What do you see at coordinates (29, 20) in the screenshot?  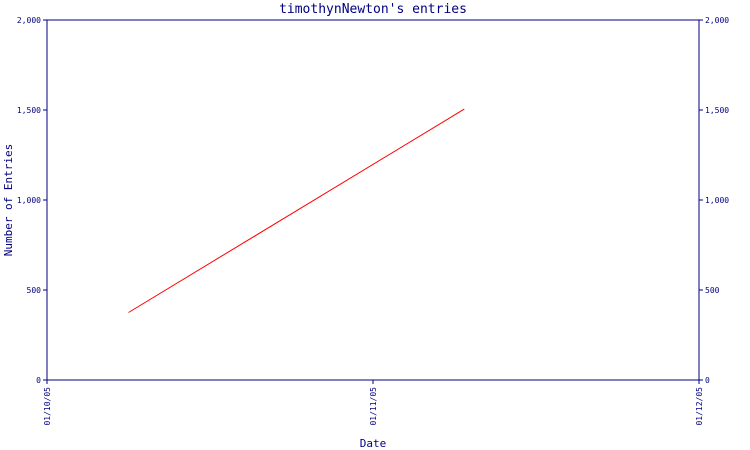 I see `y-tick-label-left: 2,000` at bounding box center [29, 20].